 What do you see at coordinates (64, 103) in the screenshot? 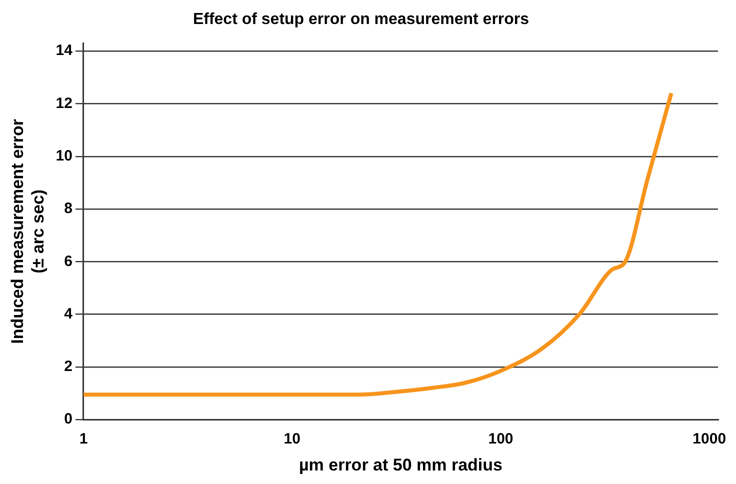
I see `y-tick-label: 12` at bounding box center [64, 103].